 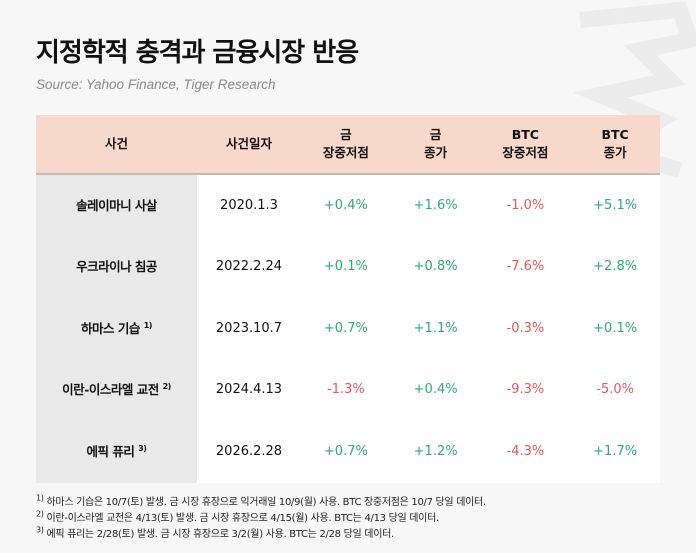 I want to click on table-row: 솔레이마니 사살 2020.1.3 +0.4% +1.6% -1.0% +5.1%, so click(x=348, y=205).